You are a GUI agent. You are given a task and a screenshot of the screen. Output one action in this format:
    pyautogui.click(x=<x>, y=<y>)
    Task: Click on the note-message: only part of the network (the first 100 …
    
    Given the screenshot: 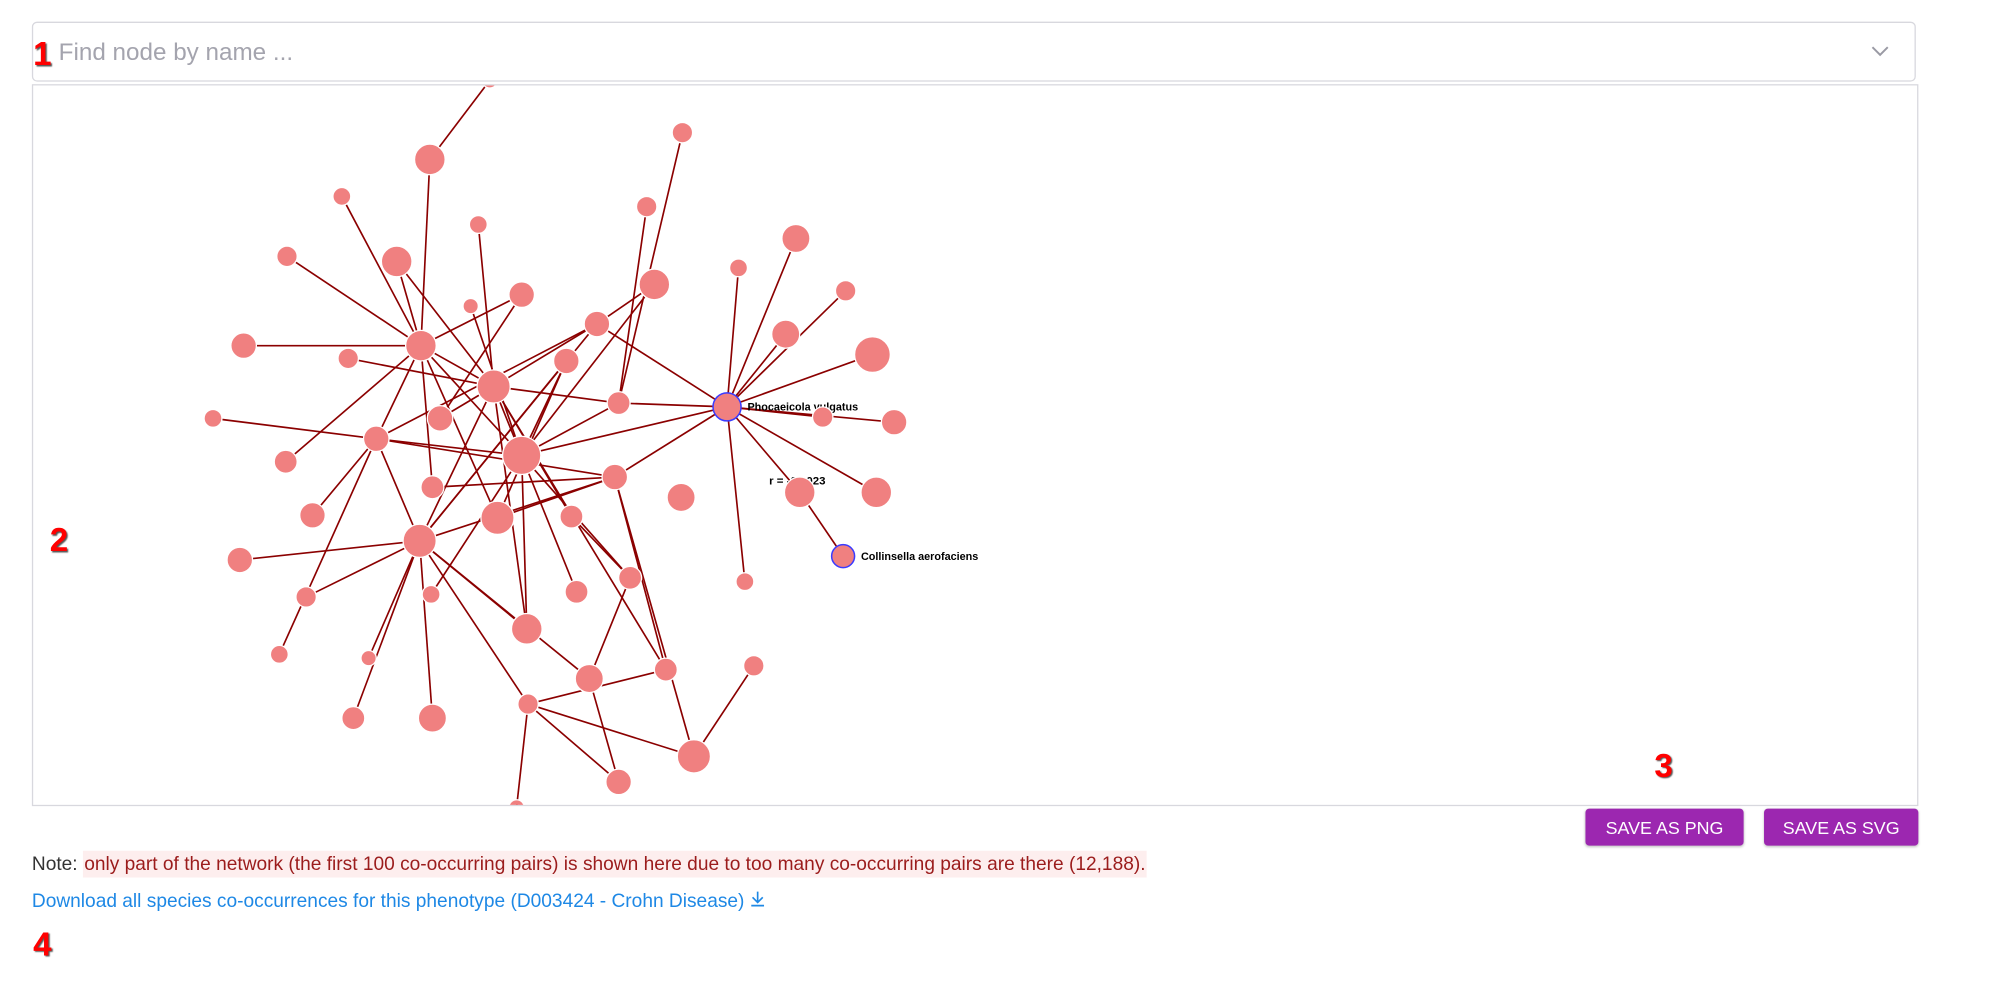 What is the action you would take?
    pyautogui.click(x=614, y=864)
    